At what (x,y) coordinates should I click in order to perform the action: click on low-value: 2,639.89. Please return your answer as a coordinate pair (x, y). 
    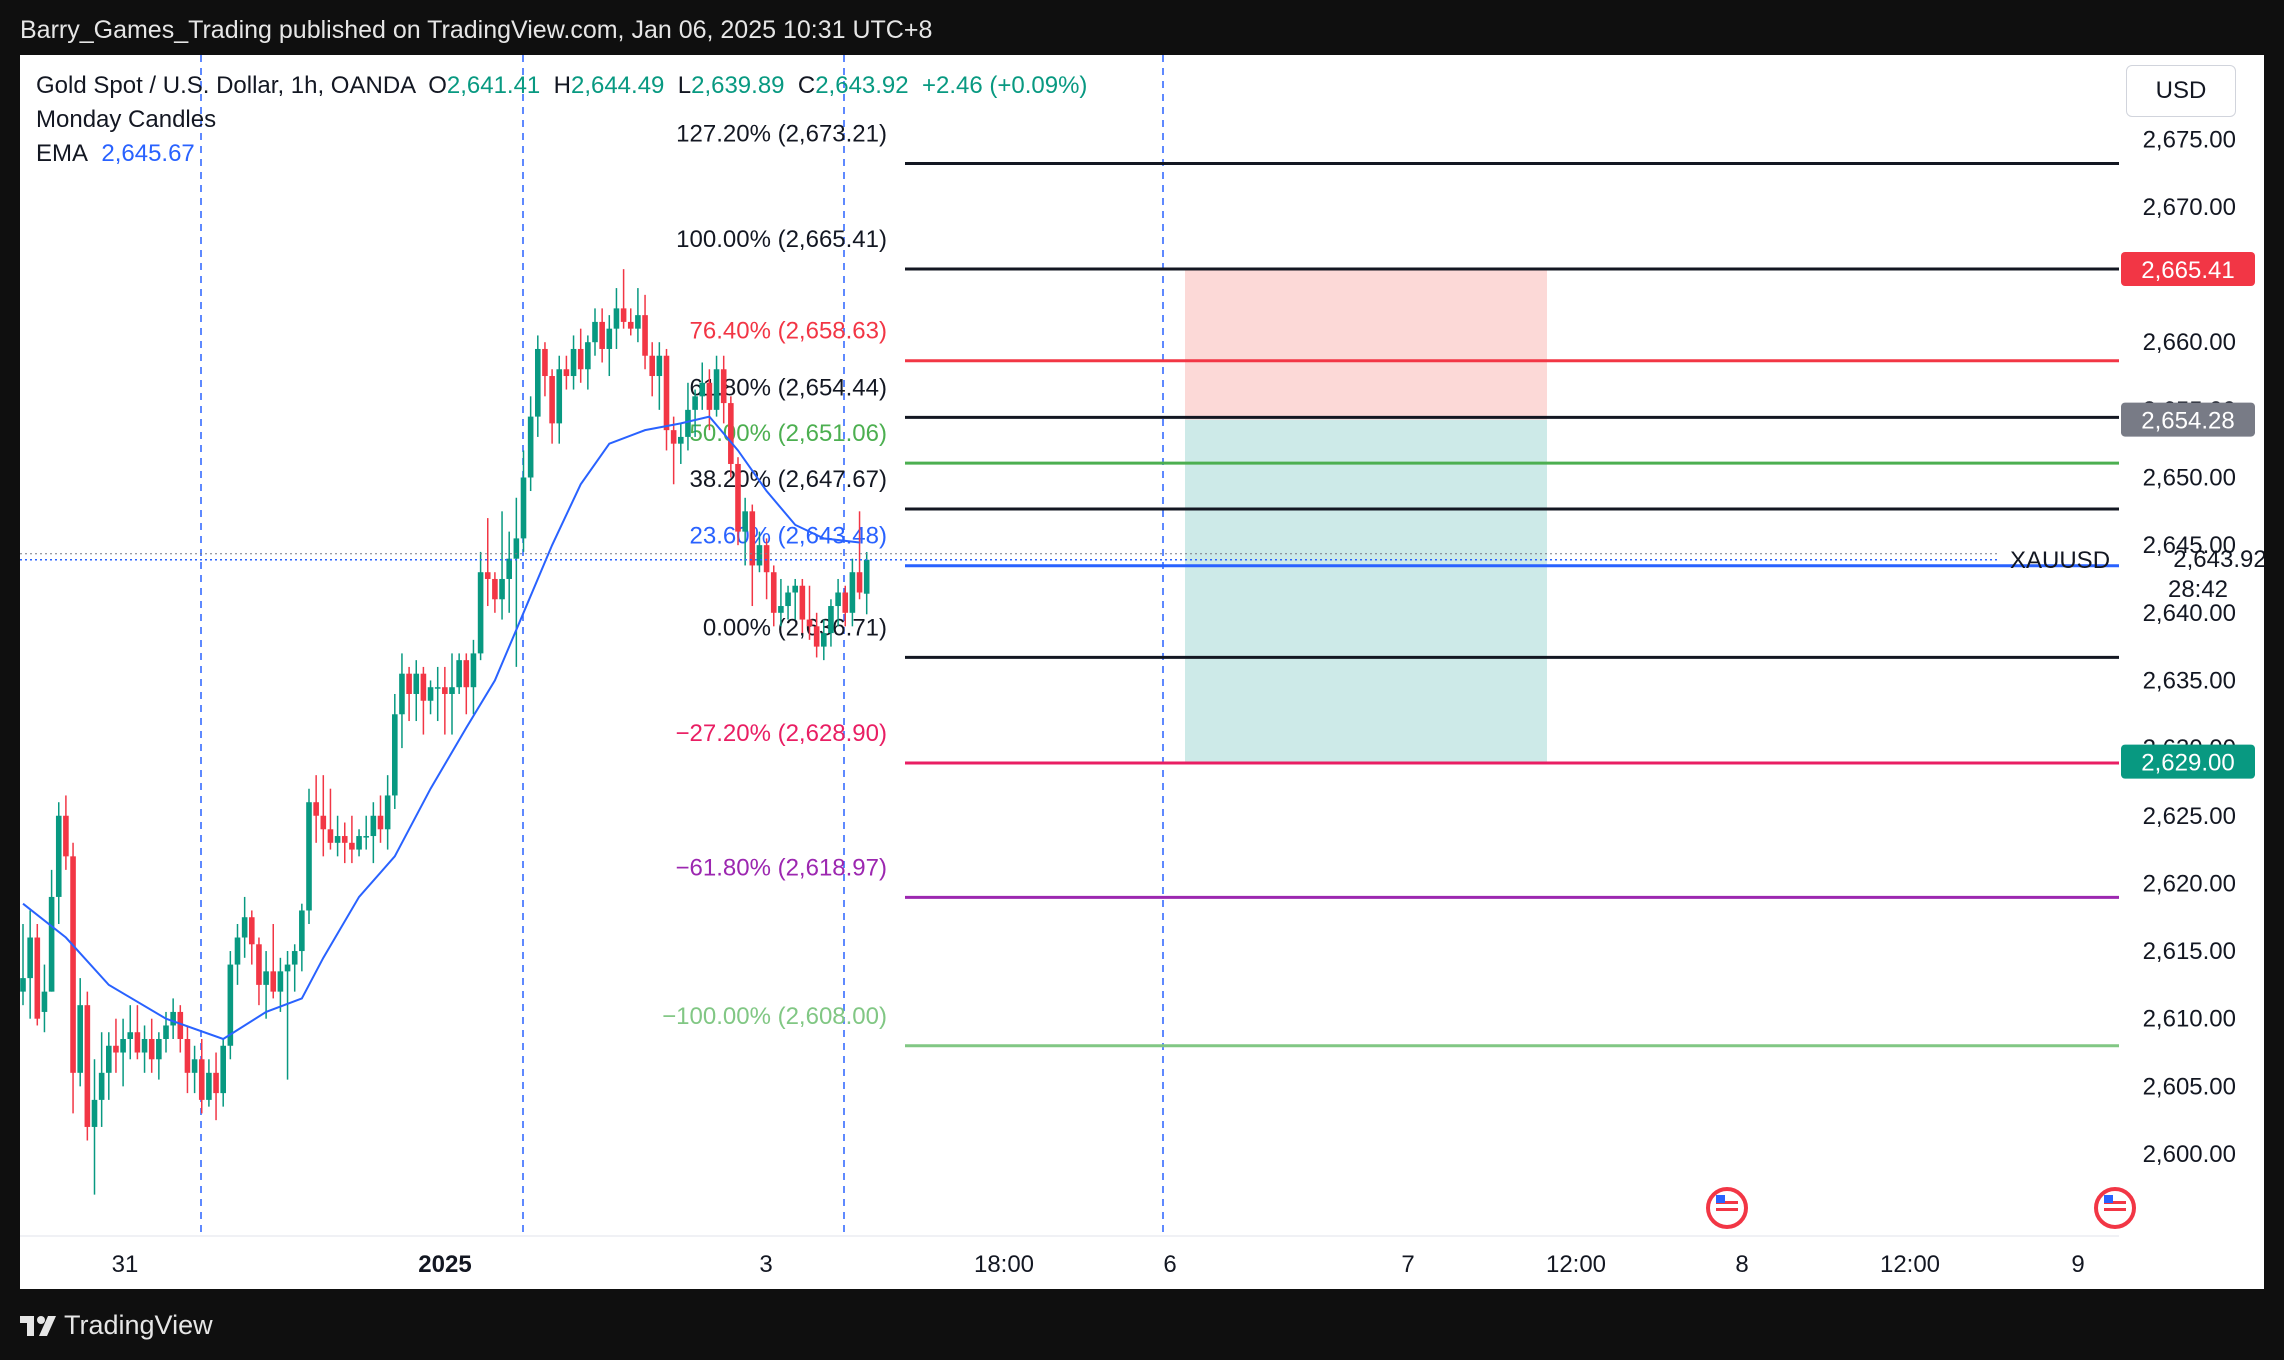
    Looking at the image, I should click on (738, 85).